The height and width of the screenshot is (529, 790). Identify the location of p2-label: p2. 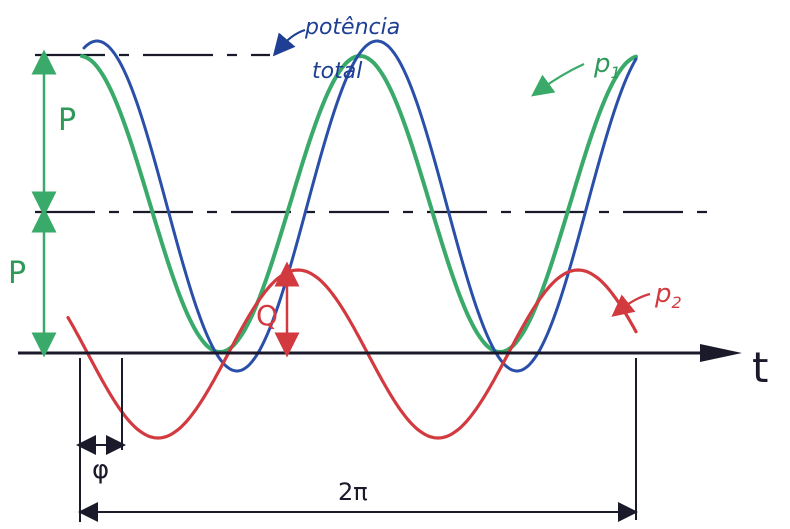
(668, 295).